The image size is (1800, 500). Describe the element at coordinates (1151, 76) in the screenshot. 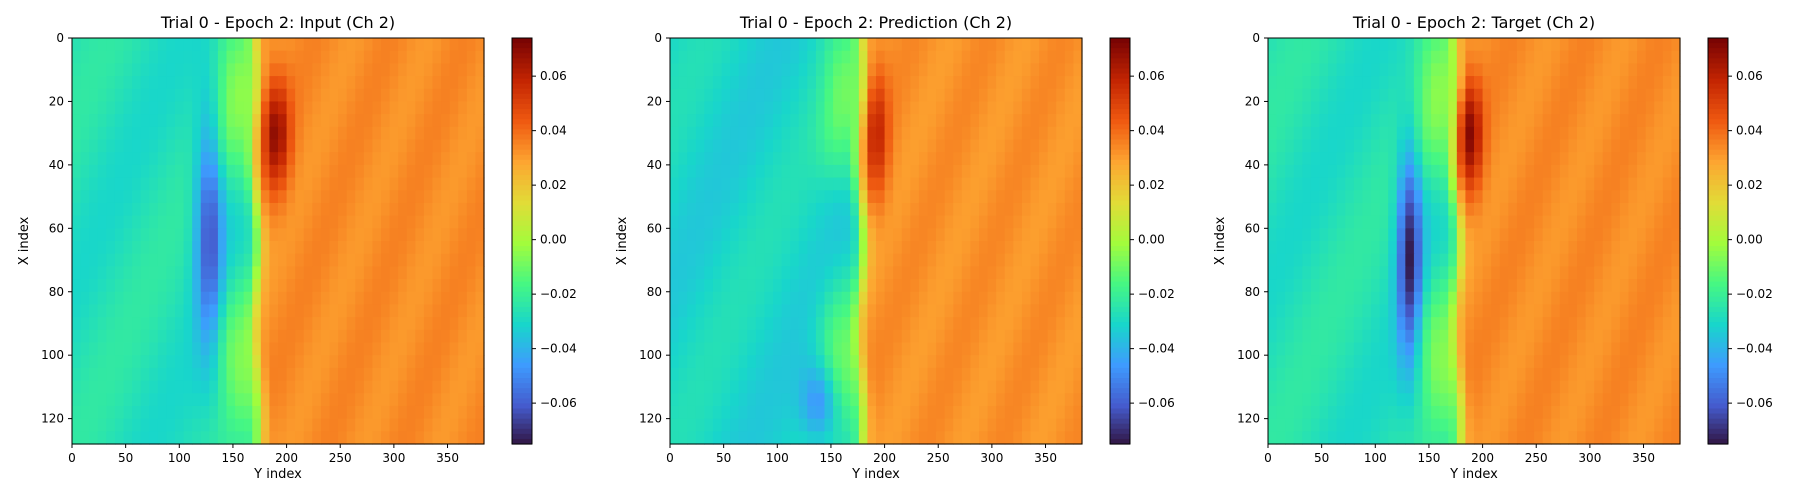

I see `colorbar-tick-label: 0.06` at that location.